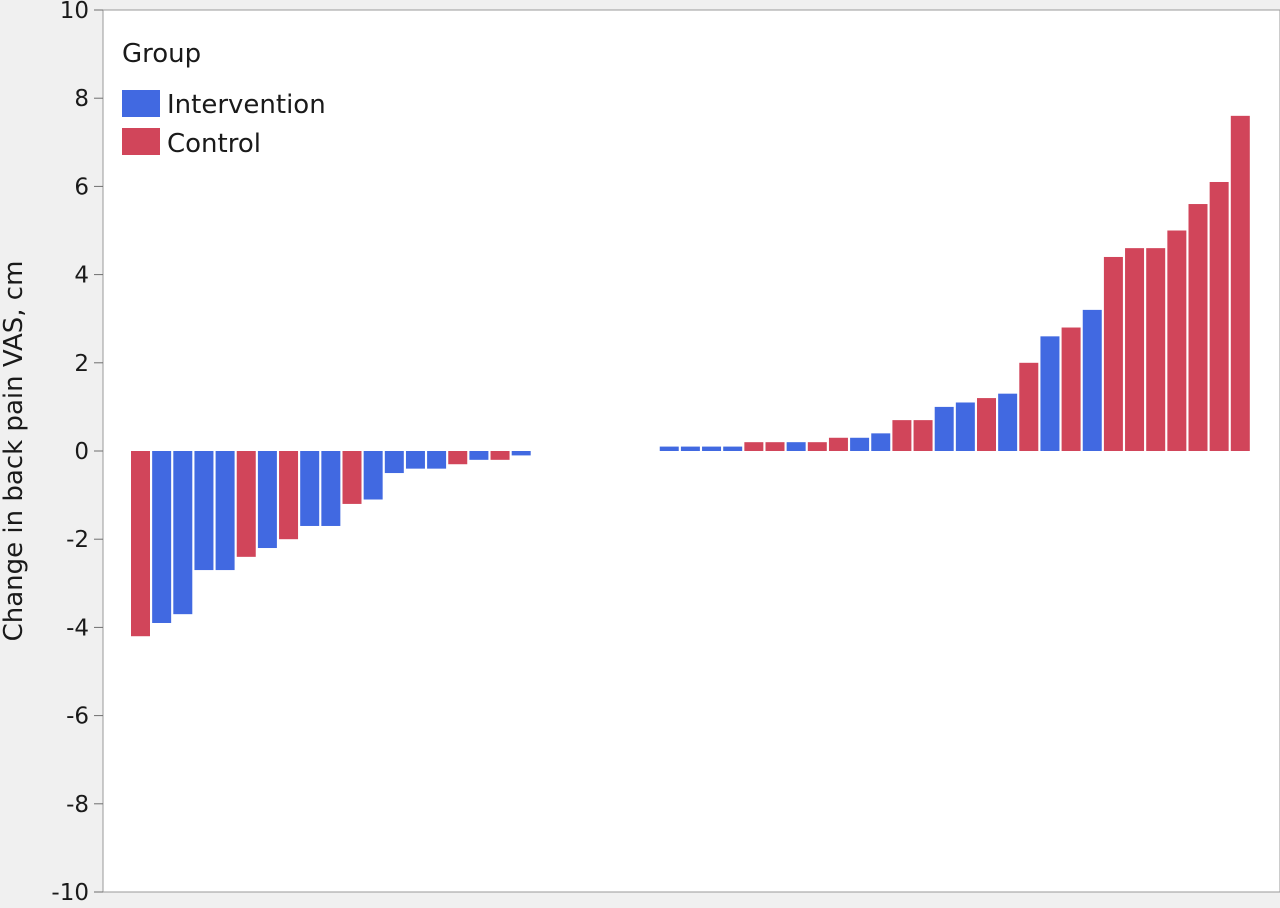  What do you see at coordinates (214, 144) in the screenshot?
I see `legend-label-control: Control` at bounding box center [214, 144].